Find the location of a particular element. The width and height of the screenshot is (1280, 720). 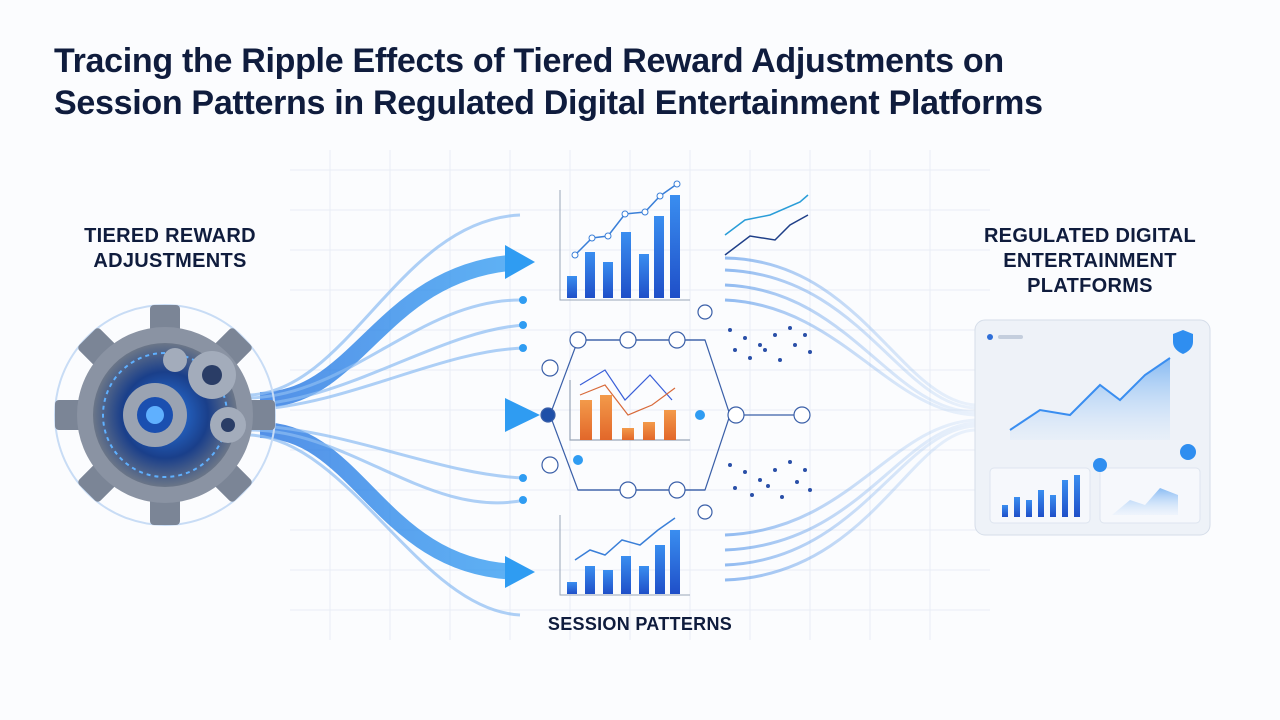

node-label: TIERED REWARD ADJUSTMENTS is located at coordinates (170, 249).